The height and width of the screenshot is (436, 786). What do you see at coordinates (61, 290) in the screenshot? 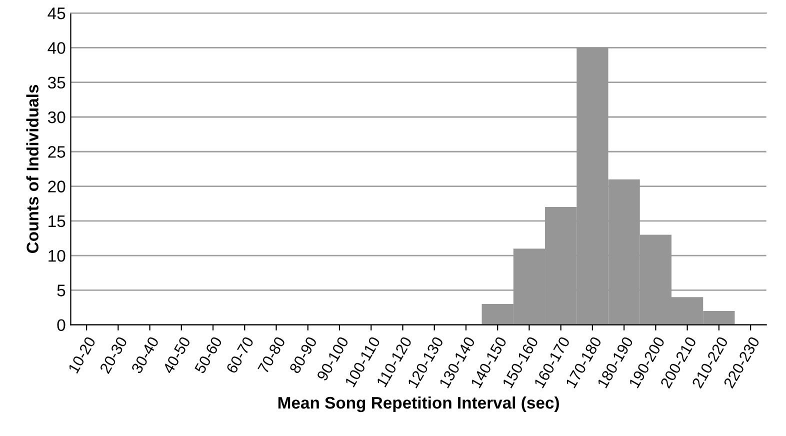
I see `y-tick-label: 5` at bounding box center [61, 290].